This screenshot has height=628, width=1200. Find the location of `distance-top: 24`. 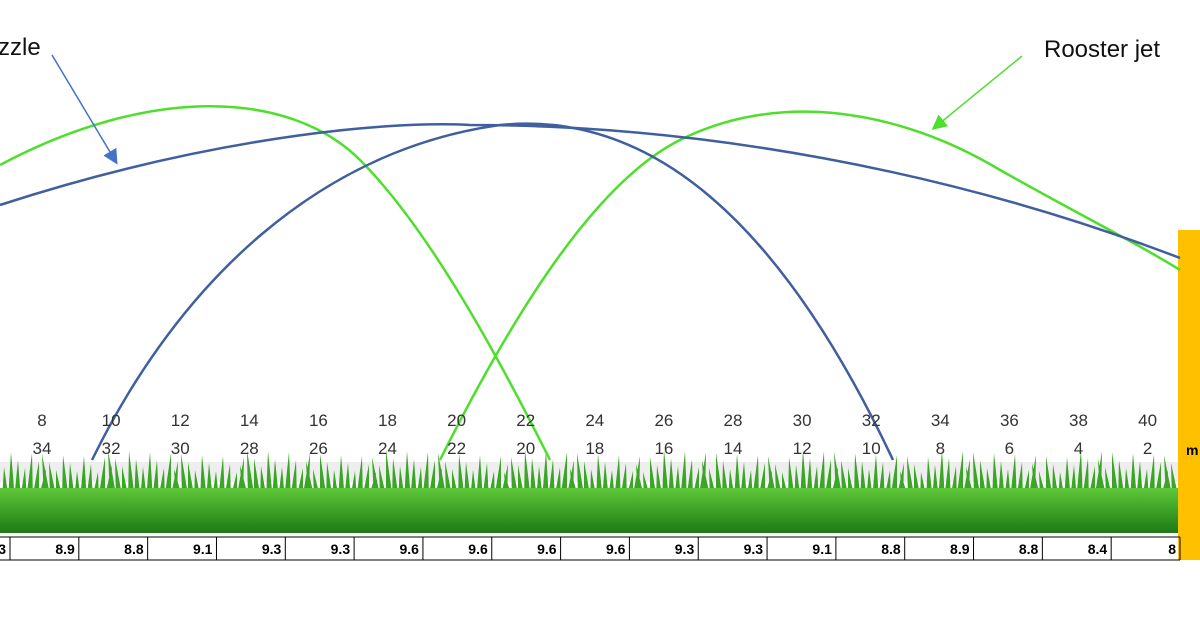

distance-top: 24 is located at coordinates (594, 420).